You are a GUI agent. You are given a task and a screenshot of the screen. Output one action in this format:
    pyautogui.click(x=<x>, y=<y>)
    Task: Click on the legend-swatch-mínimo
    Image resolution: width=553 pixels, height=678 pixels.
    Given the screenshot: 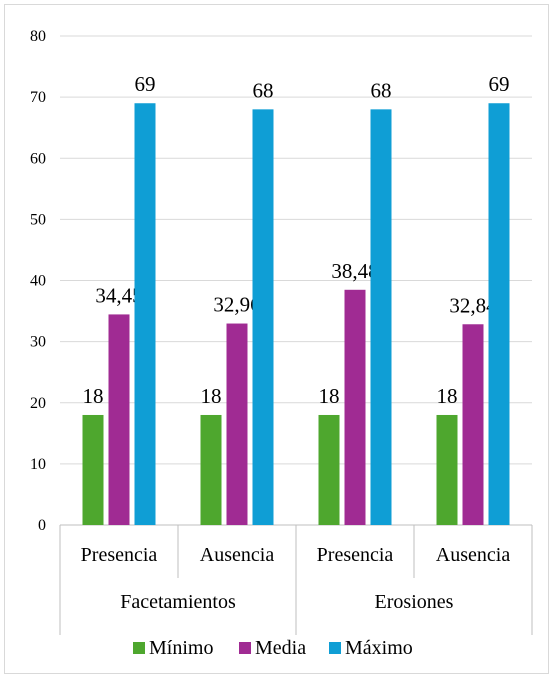 What is the action you would take?
    pyautogui.click(x=139, y=648)
    